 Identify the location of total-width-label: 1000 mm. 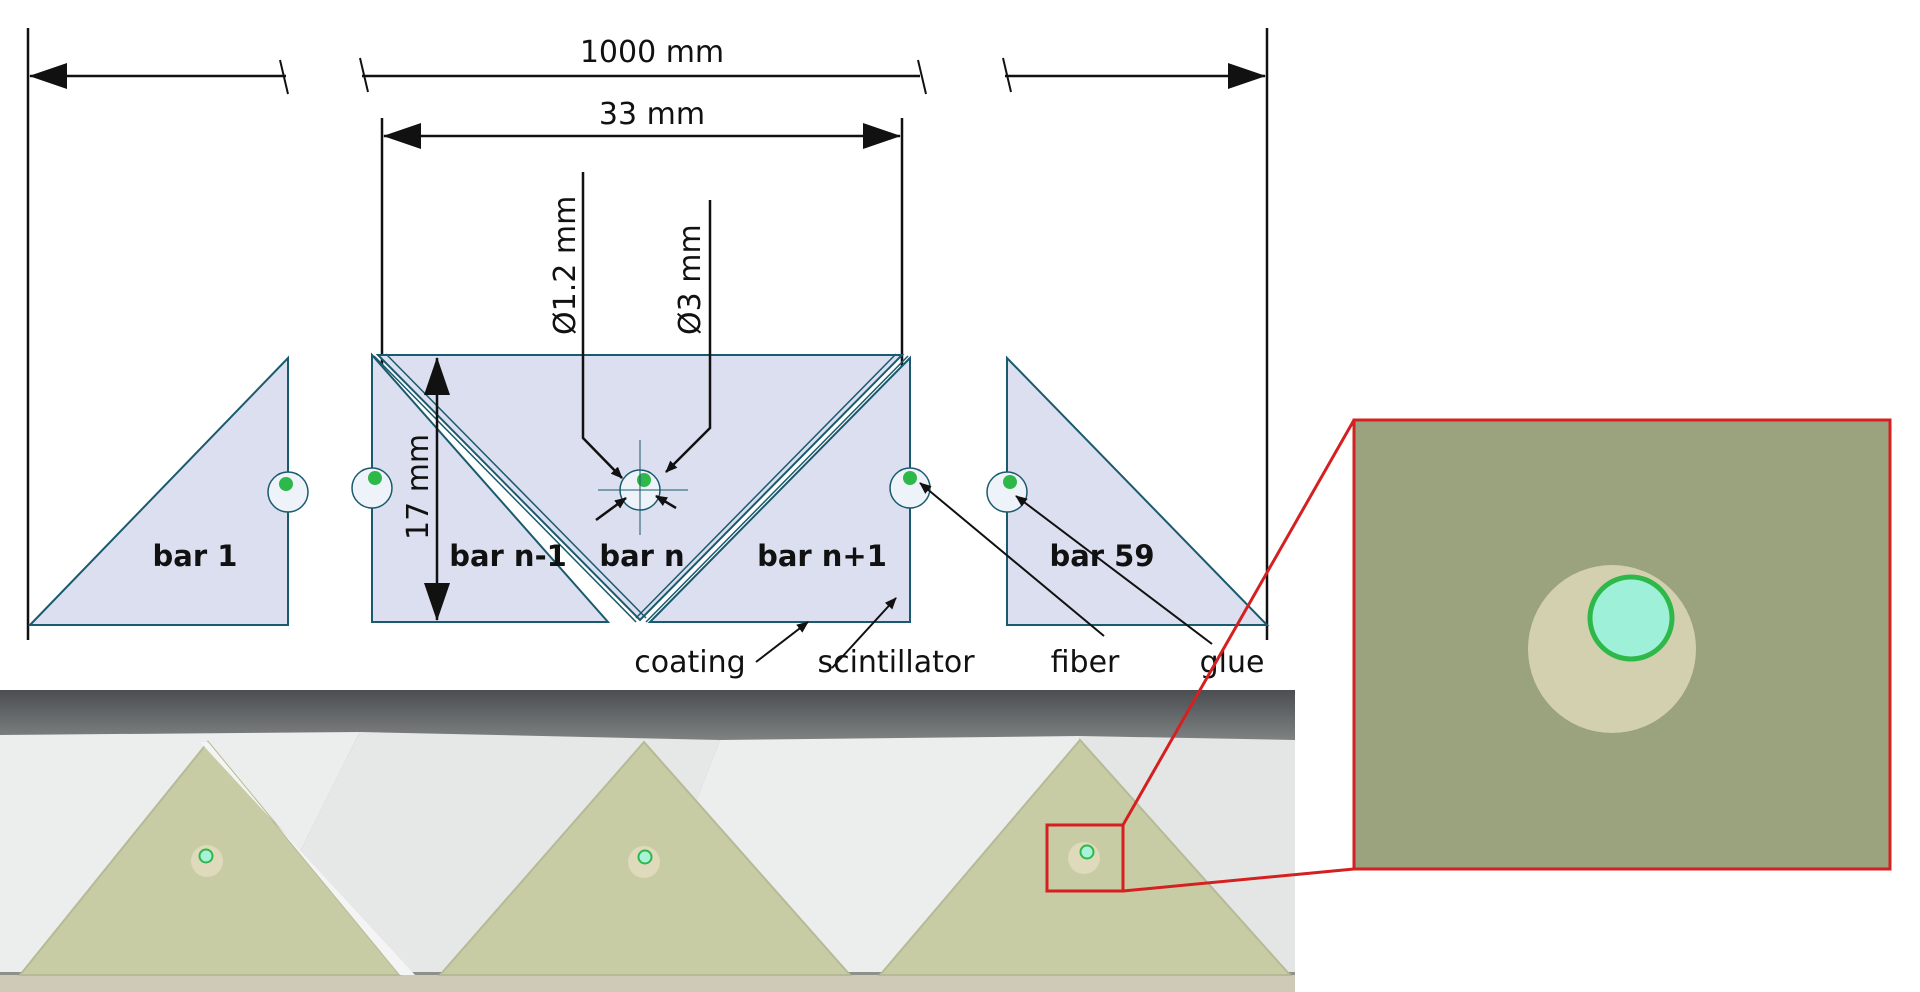
(652, 52).